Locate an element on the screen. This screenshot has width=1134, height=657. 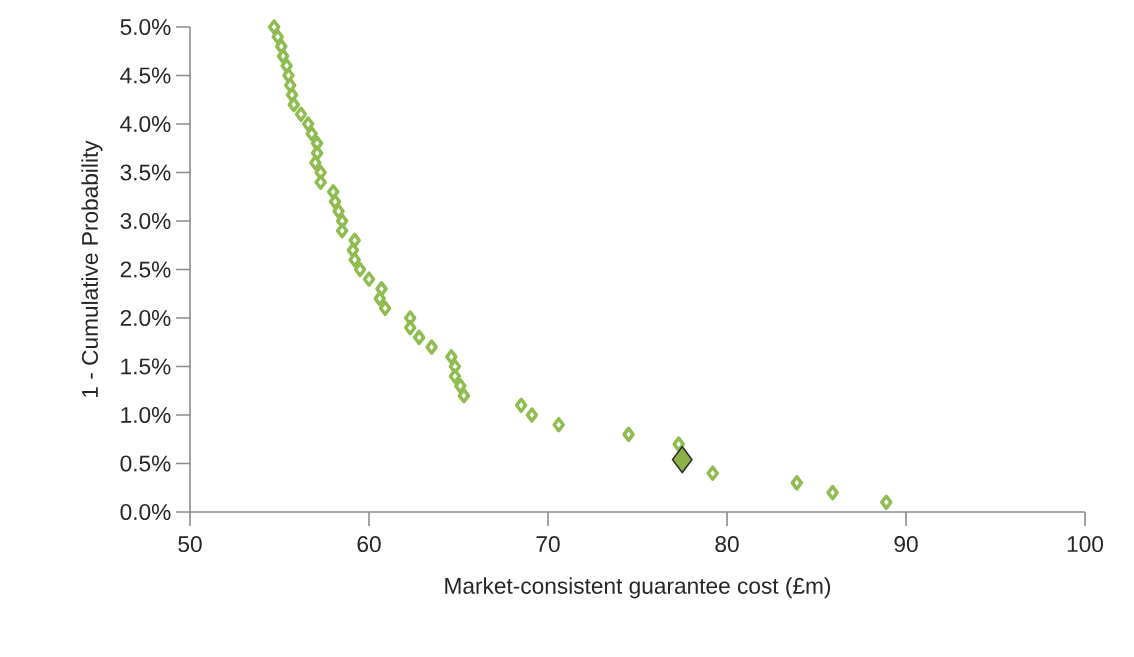
y-tick-label: 4.5% is located at coordinates (145, 75).